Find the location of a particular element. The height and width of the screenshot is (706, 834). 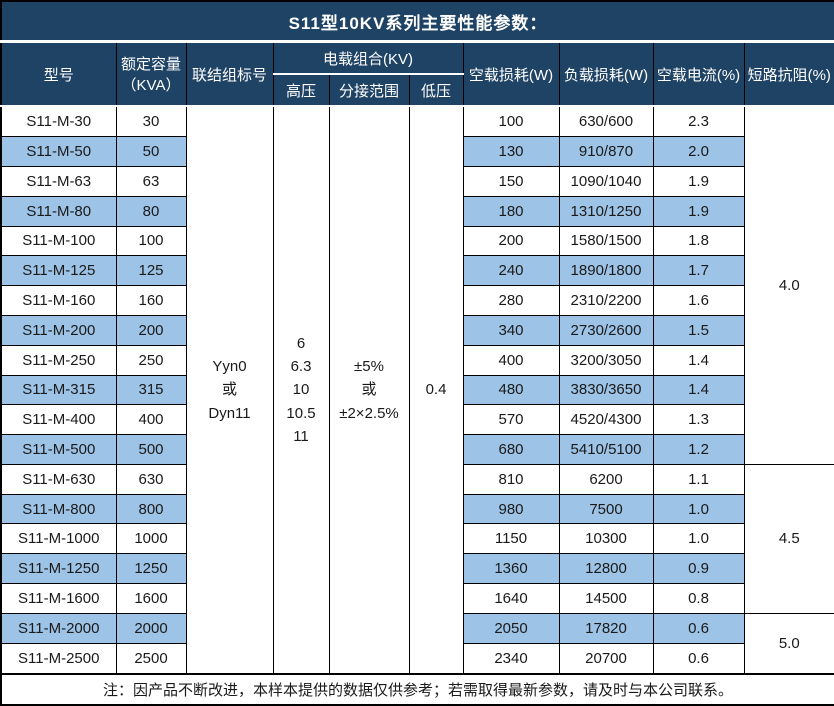

col-header-capacity: 额定容量 （KVA） is located at coordinates (151, 74).